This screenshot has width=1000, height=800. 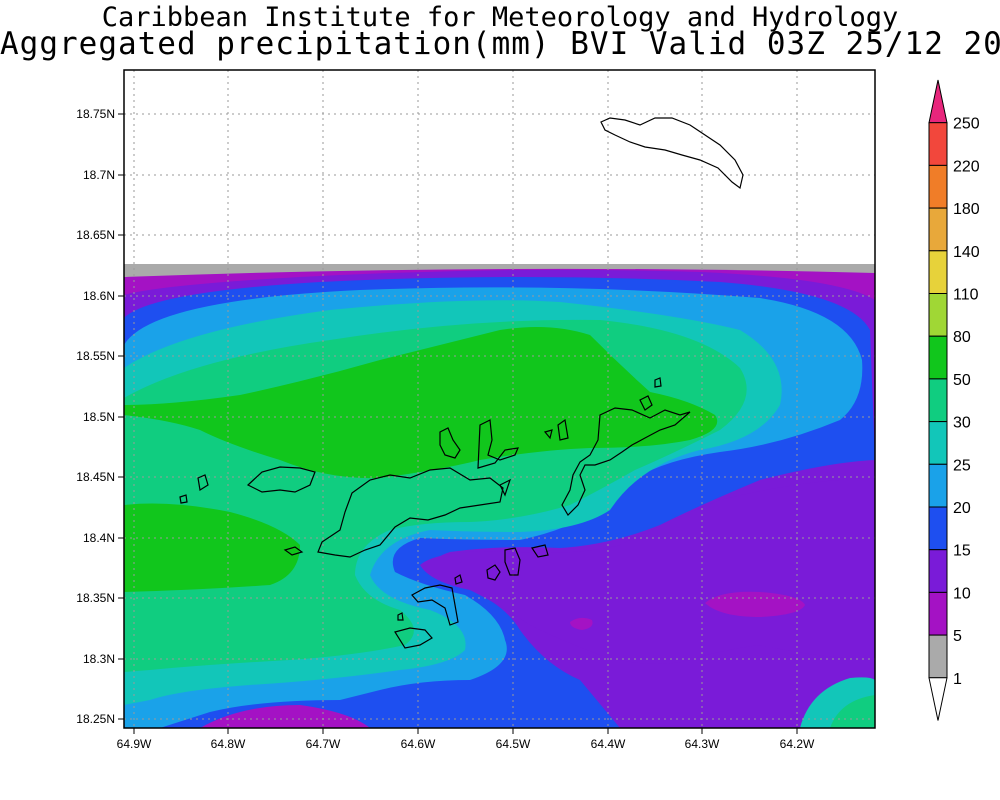 What do you see at coordinates (183, 499) in the screenshot?
I see `island-sandy-cay` at bounding box center [183, 499].